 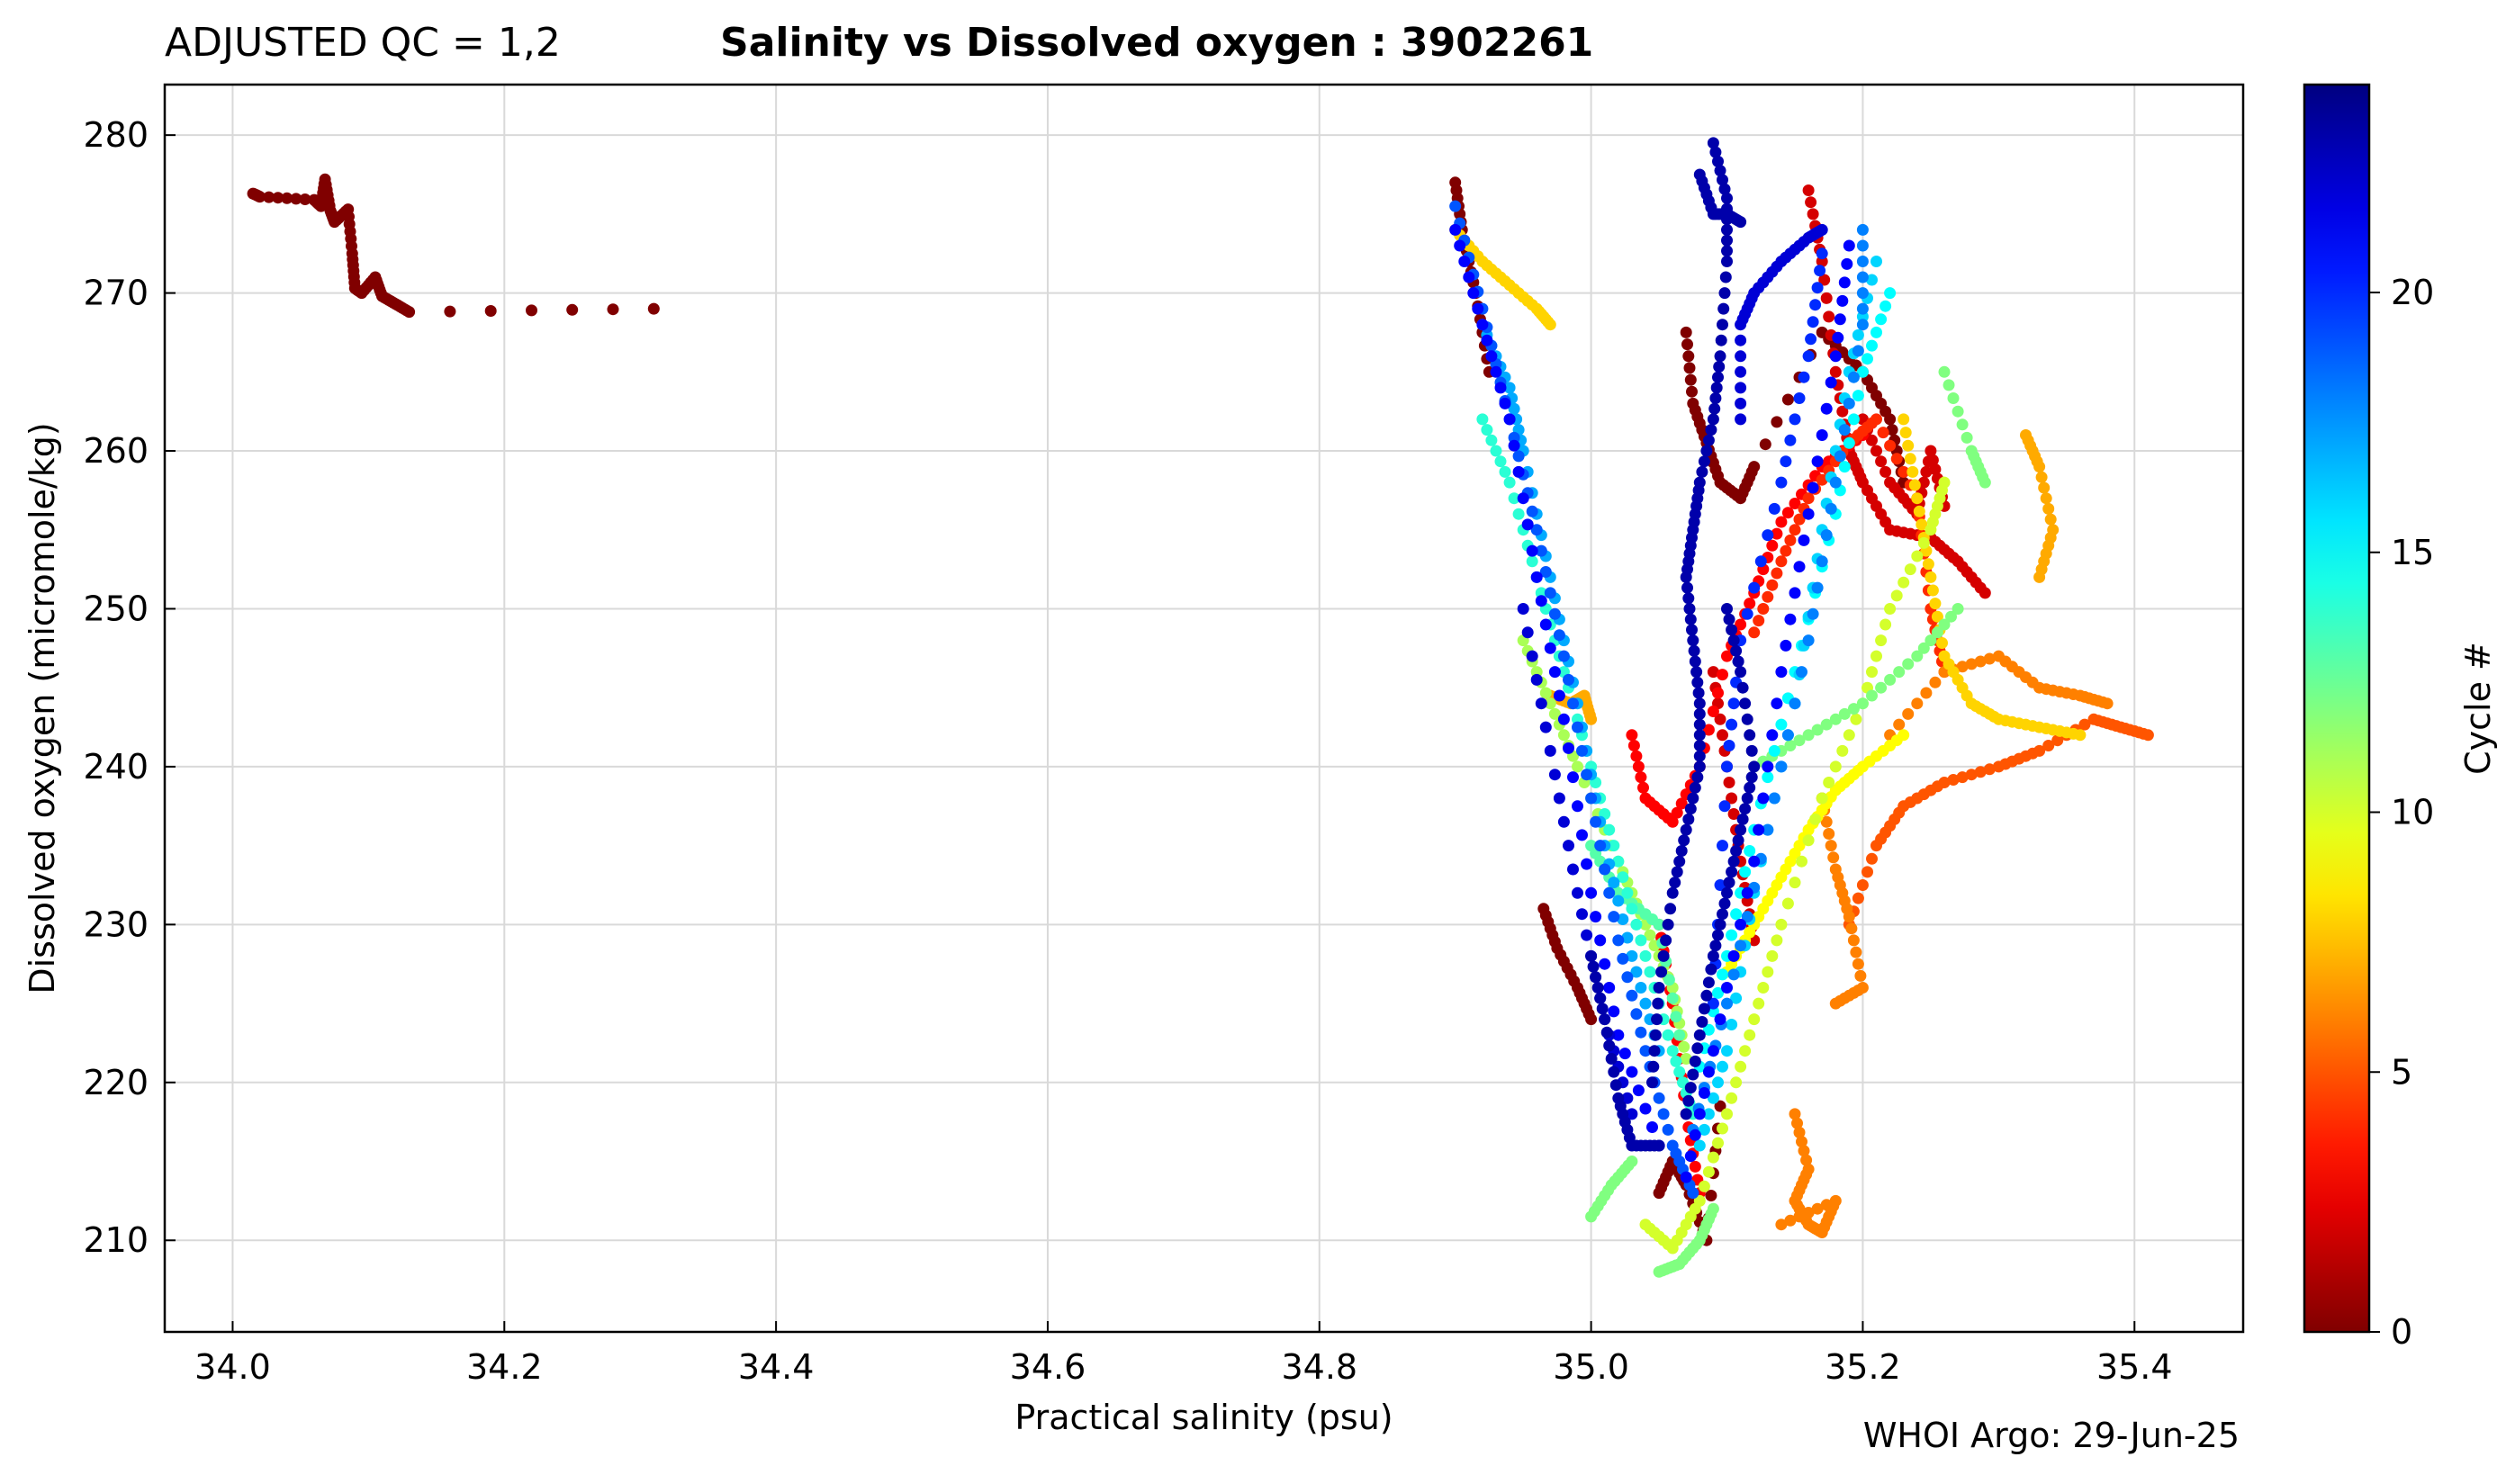 I want to click on colorbar-tick-label: 5, so click(x=2401, y=1072).